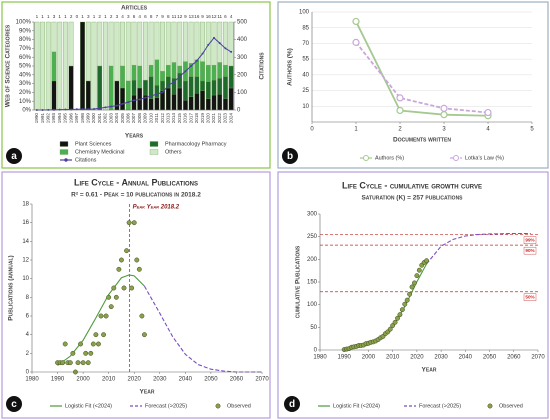  What do you see at coordinates (28, 298) in the screenshot?
I see `y-tick-label: 8` at bounding box center [28, 298].